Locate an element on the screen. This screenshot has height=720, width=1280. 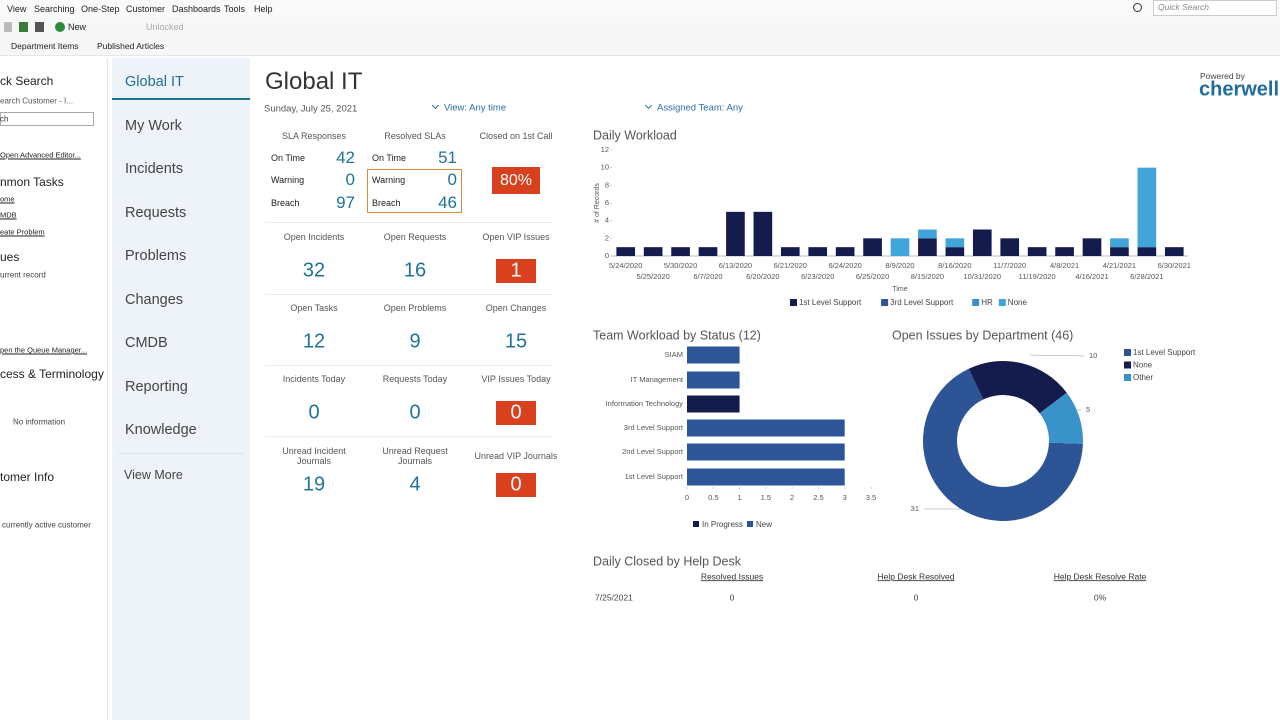
left-panel-text: ome is located at coordinates (7, 199).